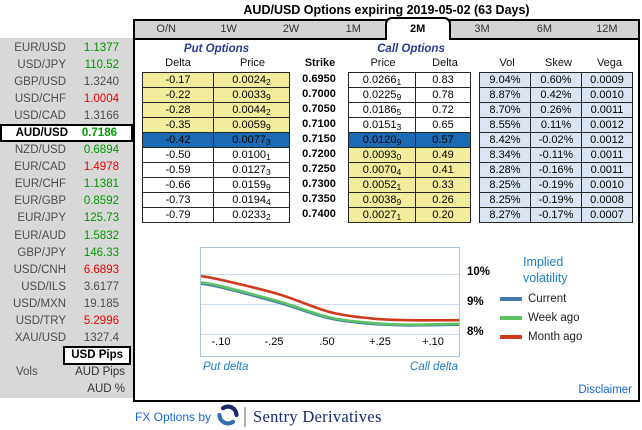  I want to click on put-delta-cell: -0.35, so click(178, 125).